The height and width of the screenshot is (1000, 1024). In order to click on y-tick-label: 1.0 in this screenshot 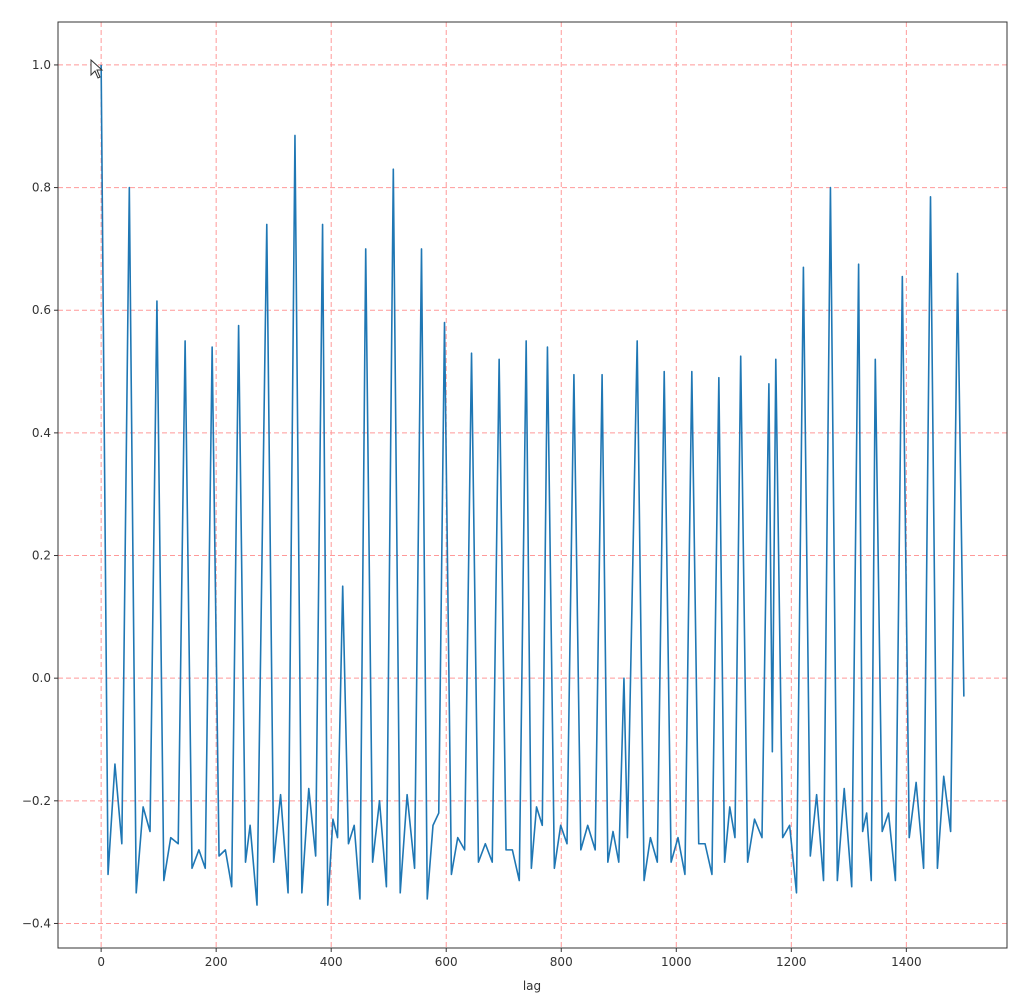, I will do `click(41, 65)`.